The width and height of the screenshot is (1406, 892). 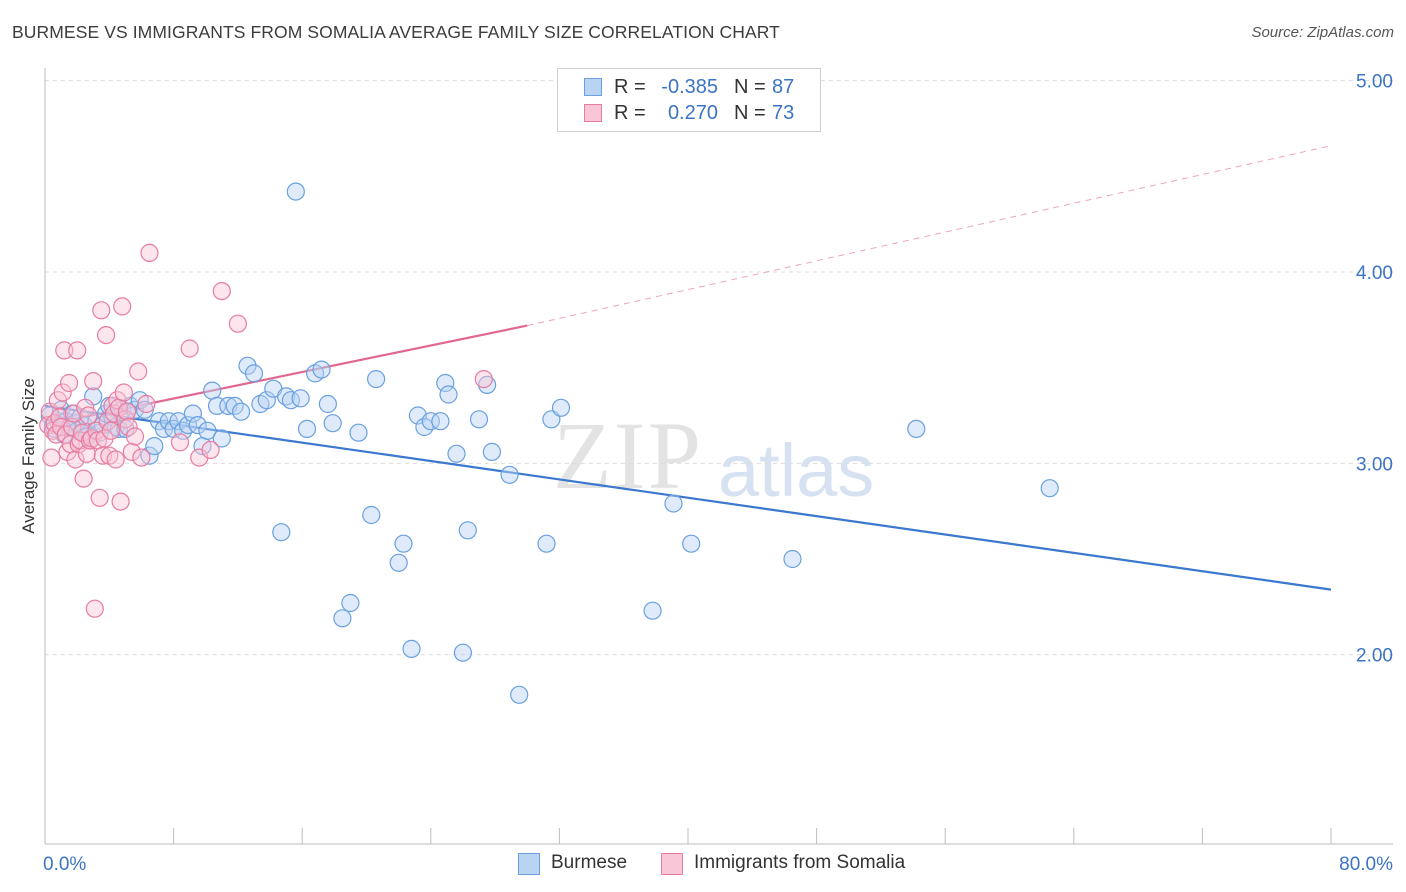 What do you see at coordinates (28, 456) in the screenshot?
I see `y-axis-label: Average Family Size` at bounding box center [28, 456].